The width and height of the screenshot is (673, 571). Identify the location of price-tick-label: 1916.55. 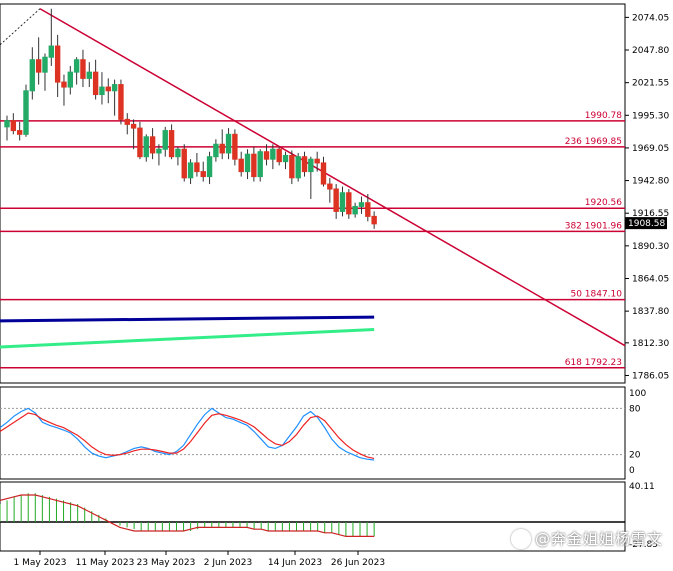
(650, 214).